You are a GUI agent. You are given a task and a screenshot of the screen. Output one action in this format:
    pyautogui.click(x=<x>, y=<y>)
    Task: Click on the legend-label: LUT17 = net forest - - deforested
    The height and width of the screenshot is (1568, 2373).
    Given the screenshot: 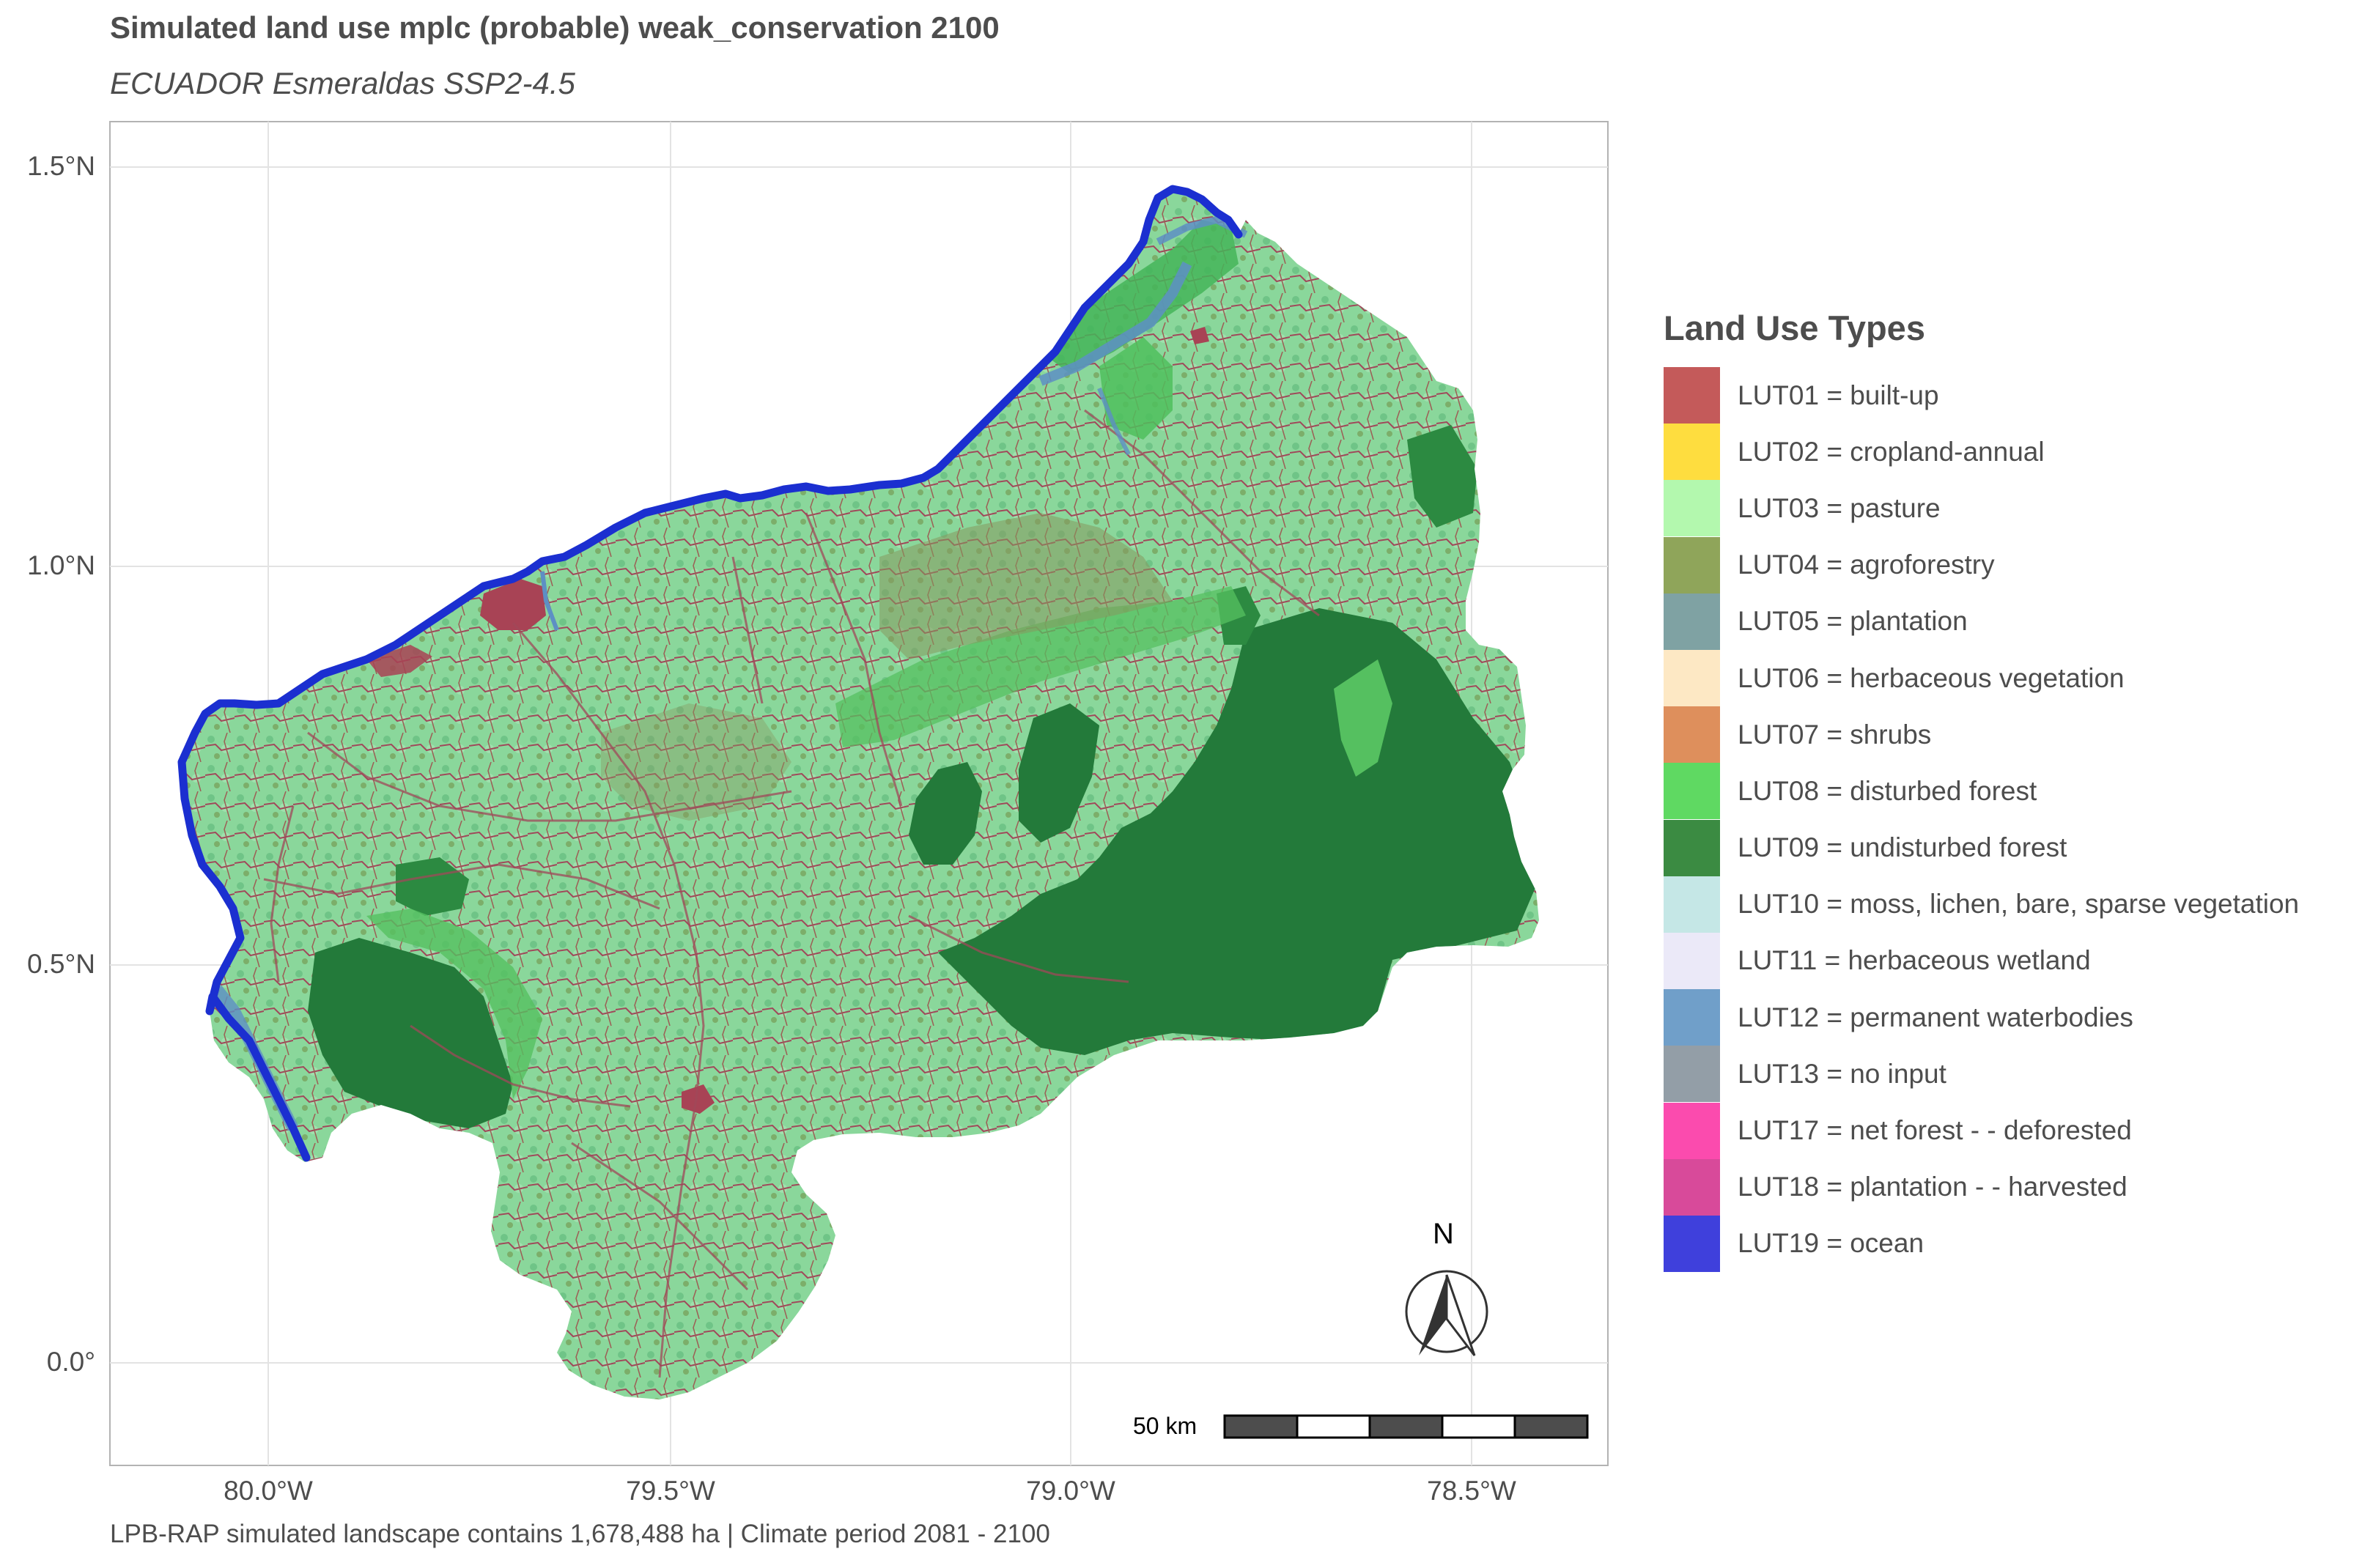 What is the action you would take?
    pyautogui.click(x=1935, y=1130)
    